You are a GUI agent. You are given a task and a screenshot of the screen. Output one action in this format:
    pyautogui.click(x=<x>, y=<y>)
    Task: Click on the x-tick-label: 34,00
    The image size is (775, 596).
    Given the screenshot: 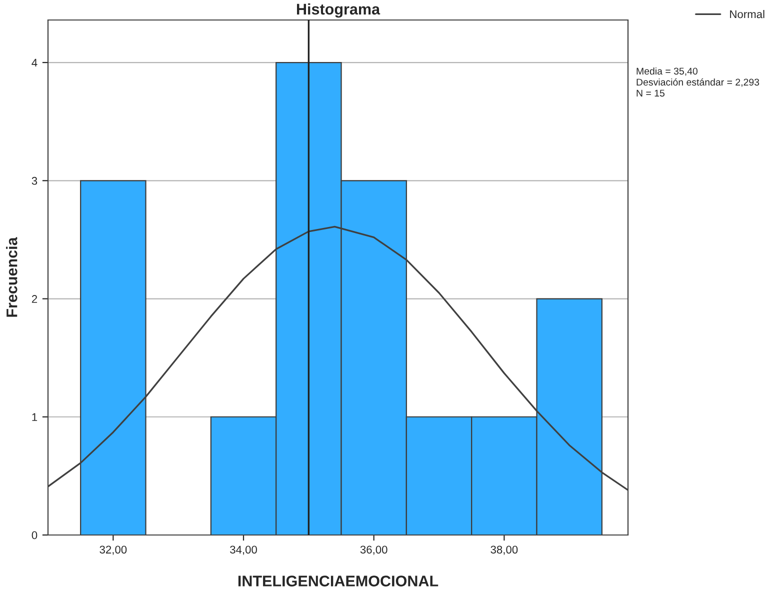 What is the action you would take?
    pyautogui.click(x=243, y=550)
    